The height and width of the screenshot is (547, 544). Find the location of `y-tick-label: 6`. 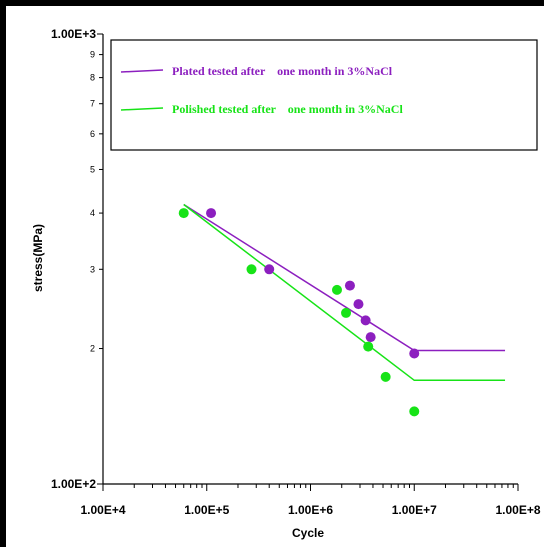

y-tick-label: 6 is located at coordinates (92, 134).